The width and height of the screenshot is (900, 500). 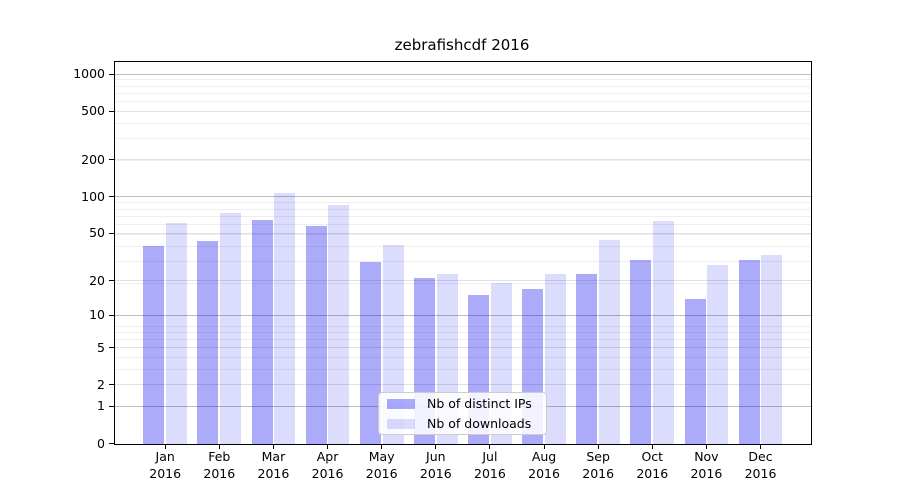 What do you see at coordinates (462, 45) in the screenshot?
I see `chart-title: zebrafishcdf 2016` at bounding box center [462, 45].